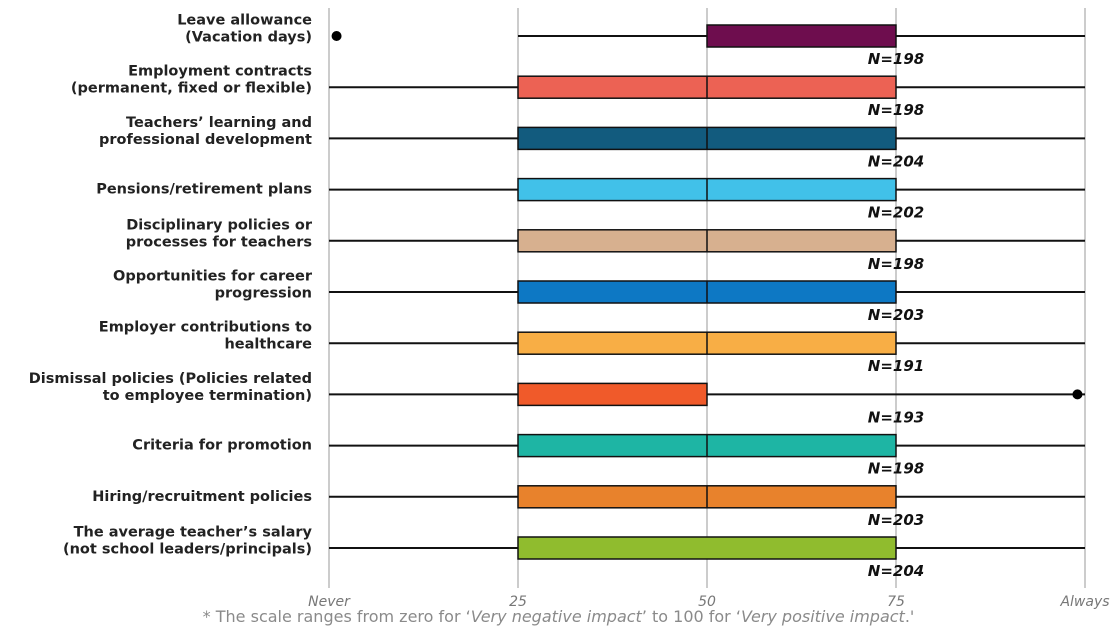 This screenshot has height=631, width=1117. I want to click on category-label-8: Criteria for promotion, so click(222, 446).